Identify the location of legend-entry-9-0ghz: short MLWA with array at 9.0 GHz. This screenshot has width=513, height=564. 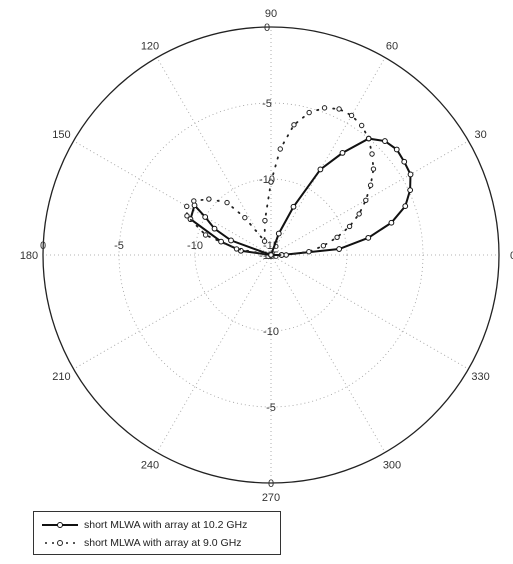
(141, 543).